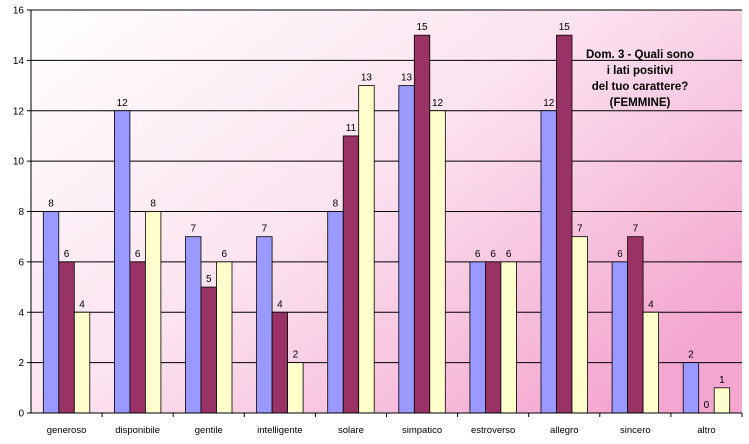 Image resolution: width=749 pixels, height=444 pixels. Describe the element at coordinates (640, 103) in the screenshot. I see `title-line-4: (FEMMINE)` at that location.